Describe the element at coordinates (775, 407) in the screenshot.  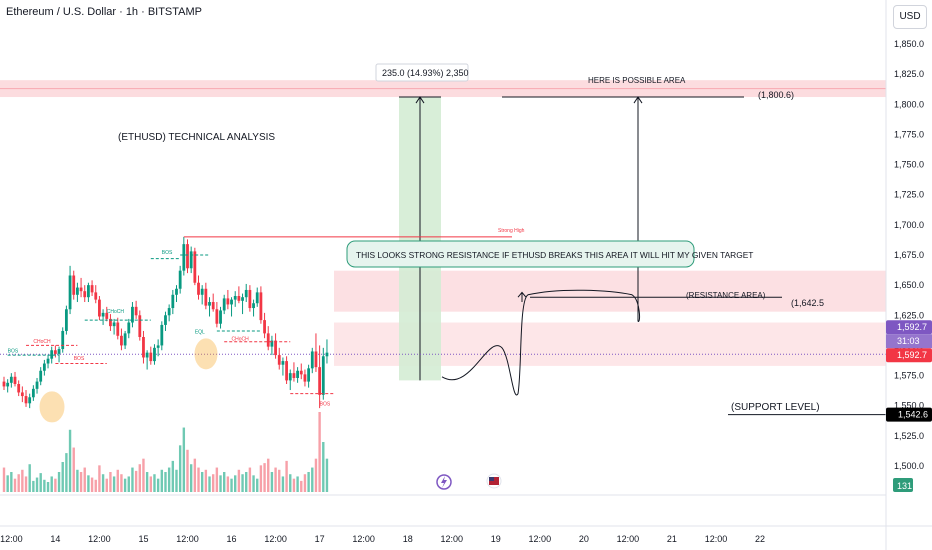
I see `support-label: (SUPPORT LEVEL)` at that location.